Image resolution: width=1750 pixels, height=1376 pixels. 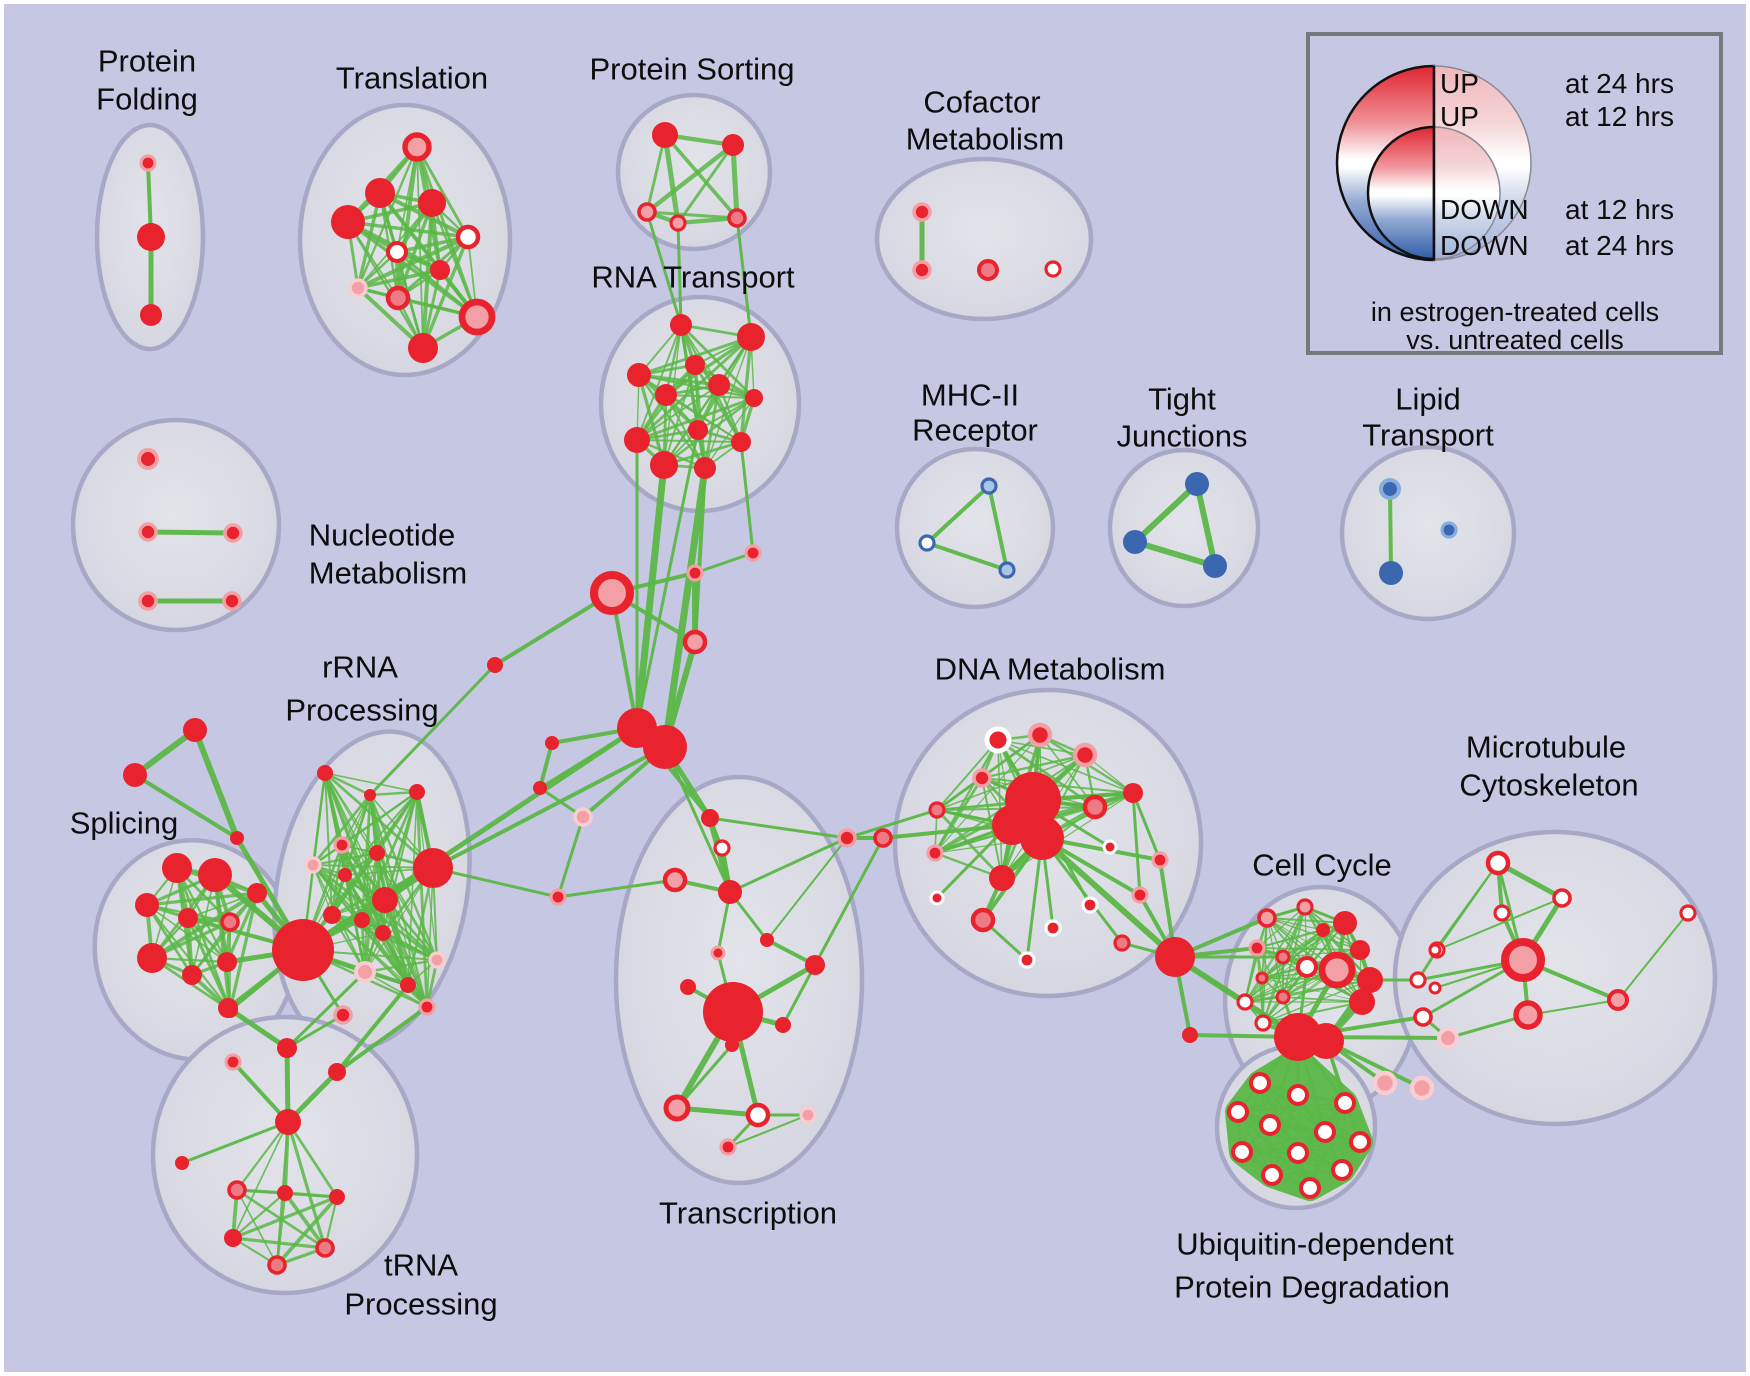 What do you see at coordinates (1312, 1287) in the screenshot?
I see `cluster-label-ubiquitin-degradation-2: Protein Degradation` at bounding box center [1312, 1287].